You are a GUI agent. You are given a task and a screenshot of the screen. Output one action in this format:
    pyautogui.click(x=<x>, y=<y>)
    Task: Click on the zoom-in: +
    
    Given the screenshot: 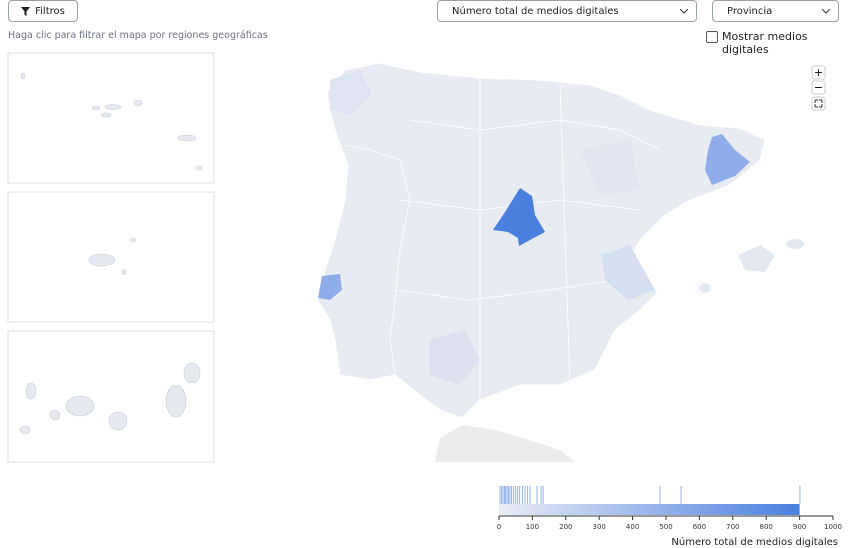 What is the action you would take?
    pyautogui.click(x=818, y=72)
    